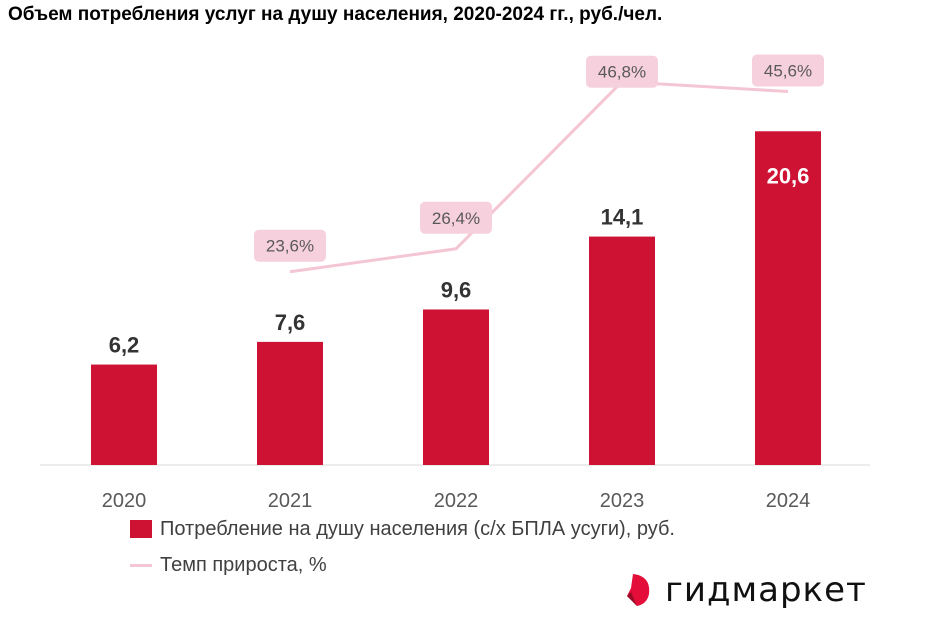 This screenshot has height=641, width=947. Describe the element at coordinates (766, 590) in the screenshot. I see `logo-text: гидмаркет` at that location.